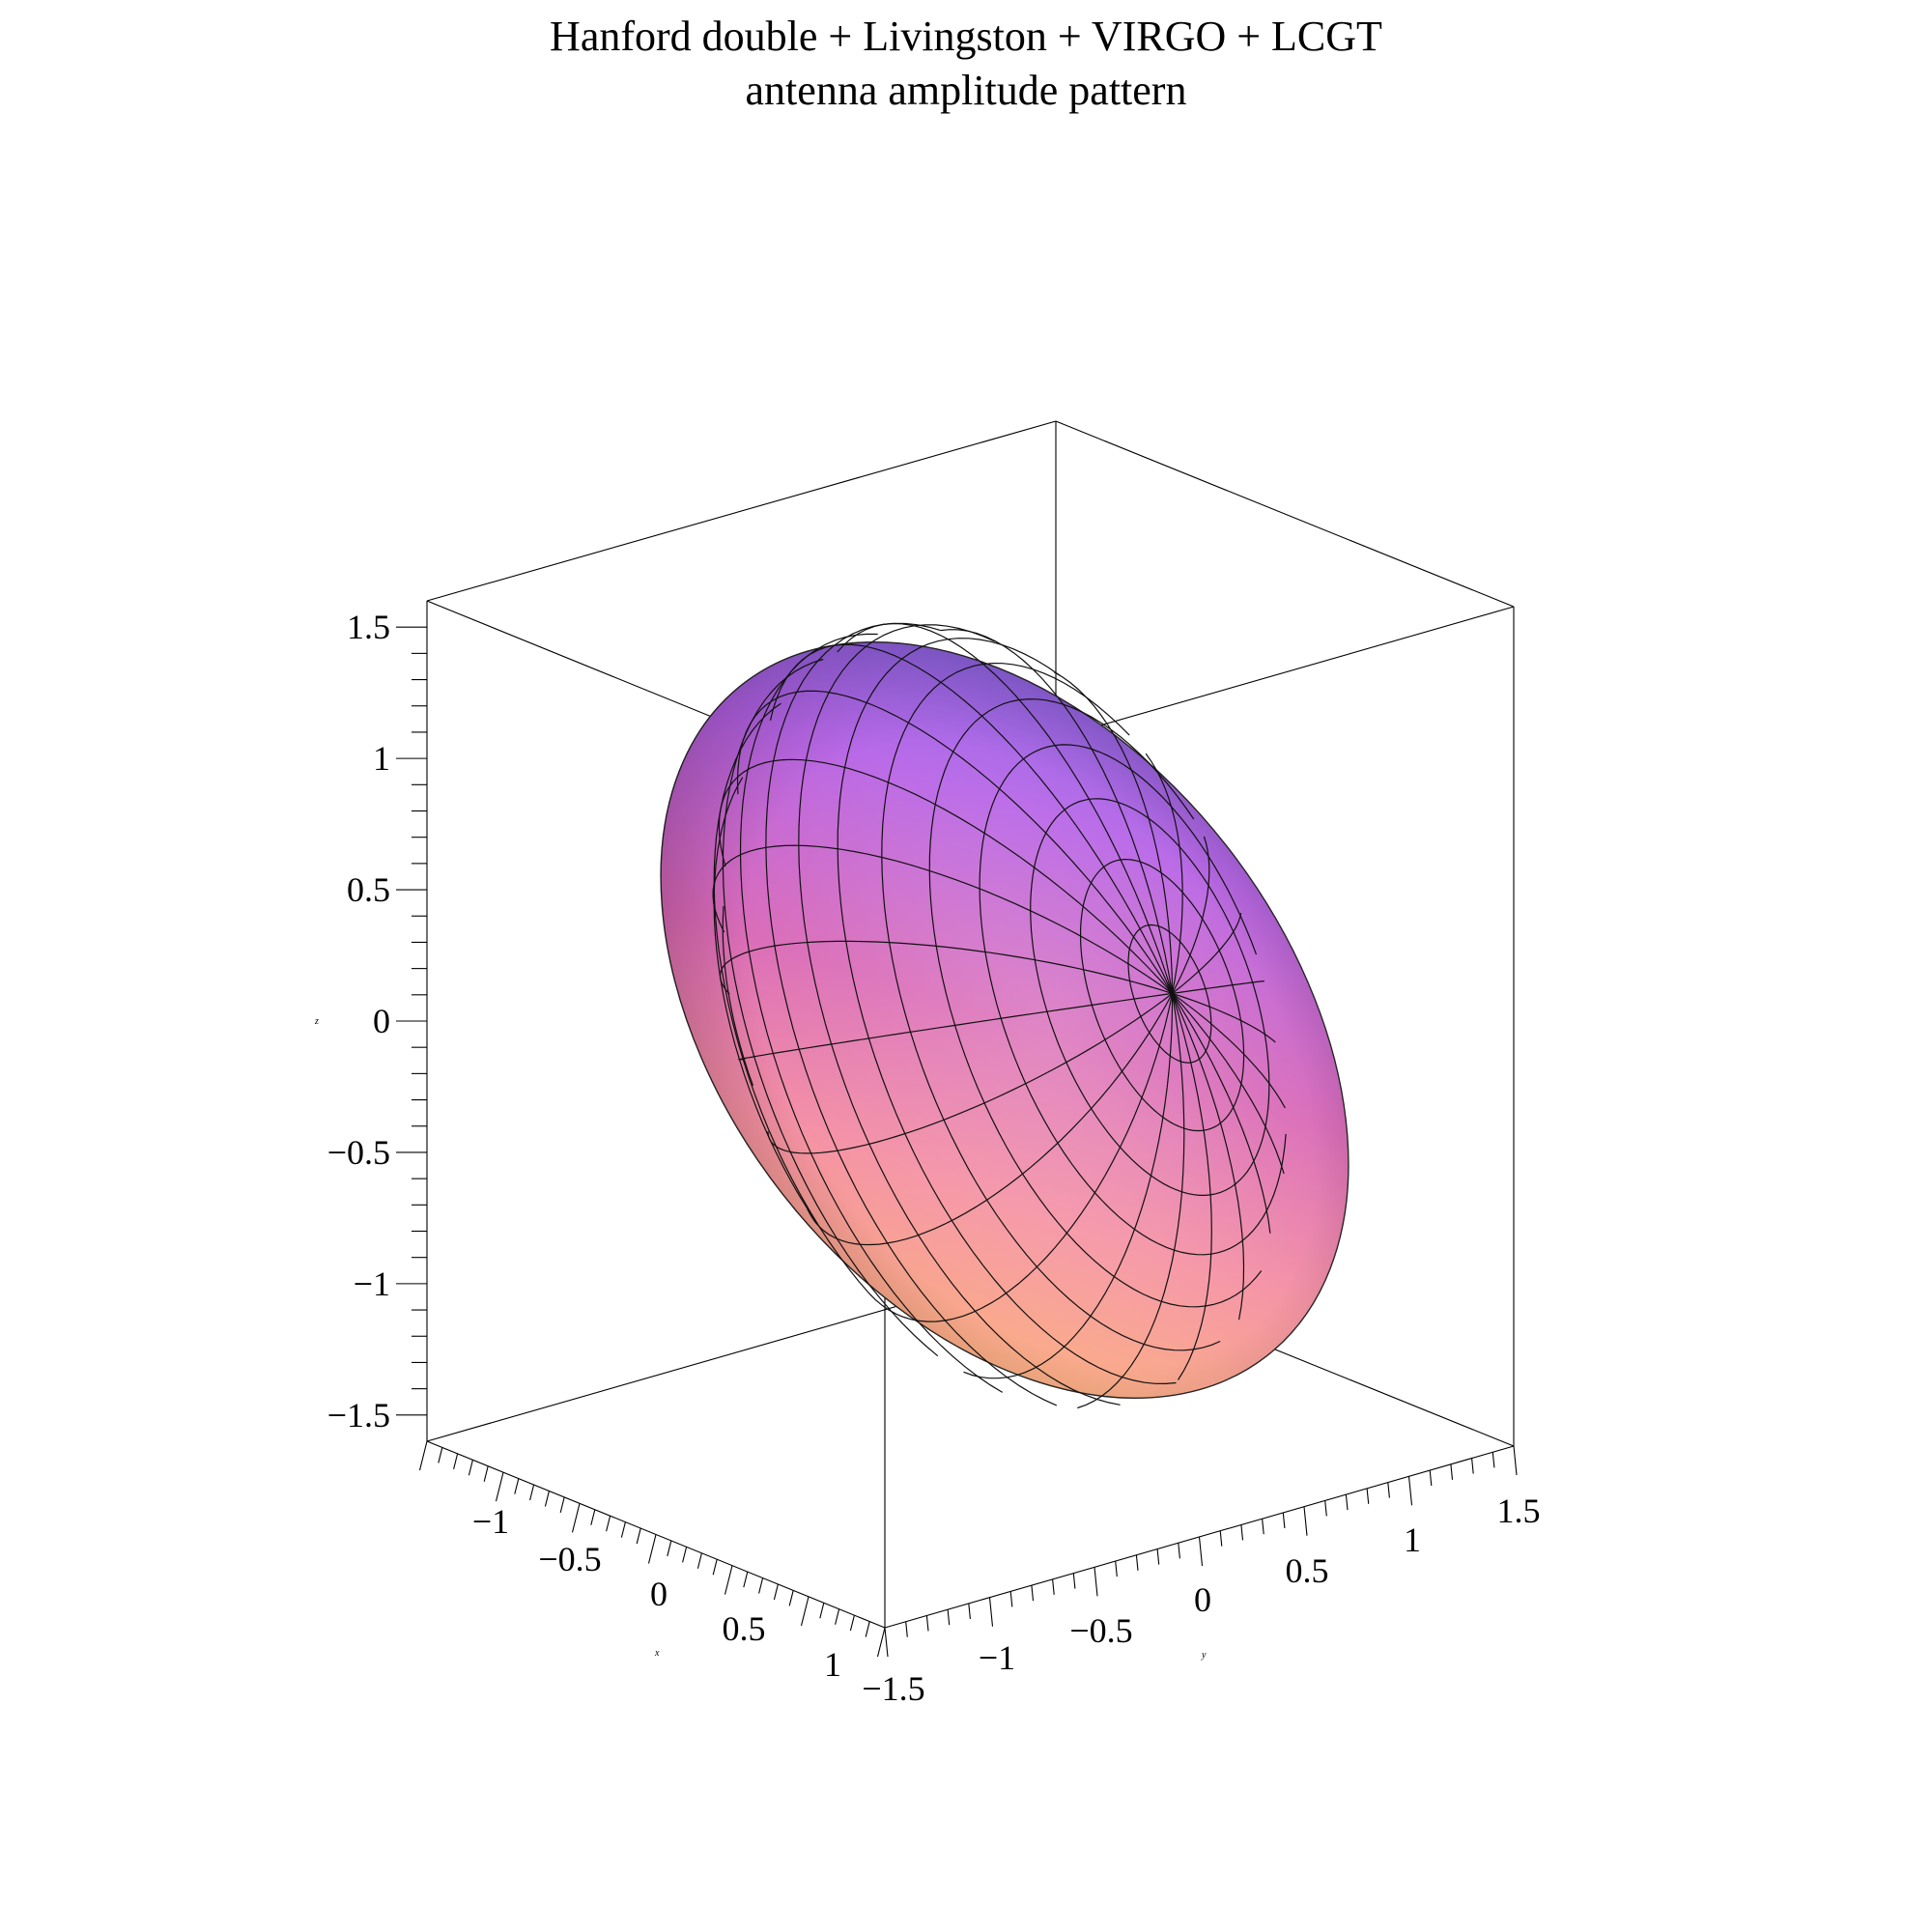 The height and width of the screenshot is (1932, 1932). What do you see at coordinates (1307, 1570) in the screenshot?
I see `y-tick-label: 0.5` at bounding box center [1307, 1570].